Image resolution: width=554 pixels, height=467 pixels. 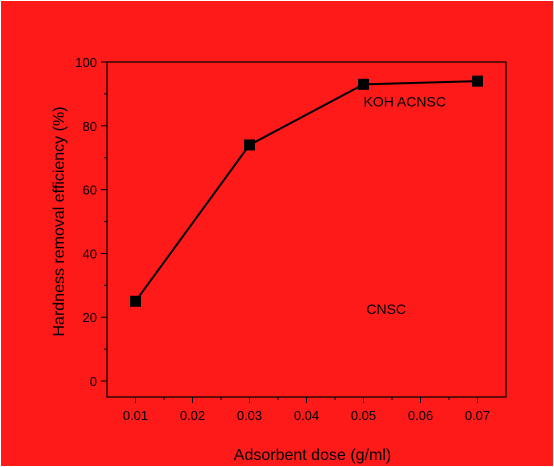 What do you see at coordinates (59, 221) in the screenshot?
I see `y-axis-title: Hardness removal efficiency (%)` at bounding box center [59, 221].